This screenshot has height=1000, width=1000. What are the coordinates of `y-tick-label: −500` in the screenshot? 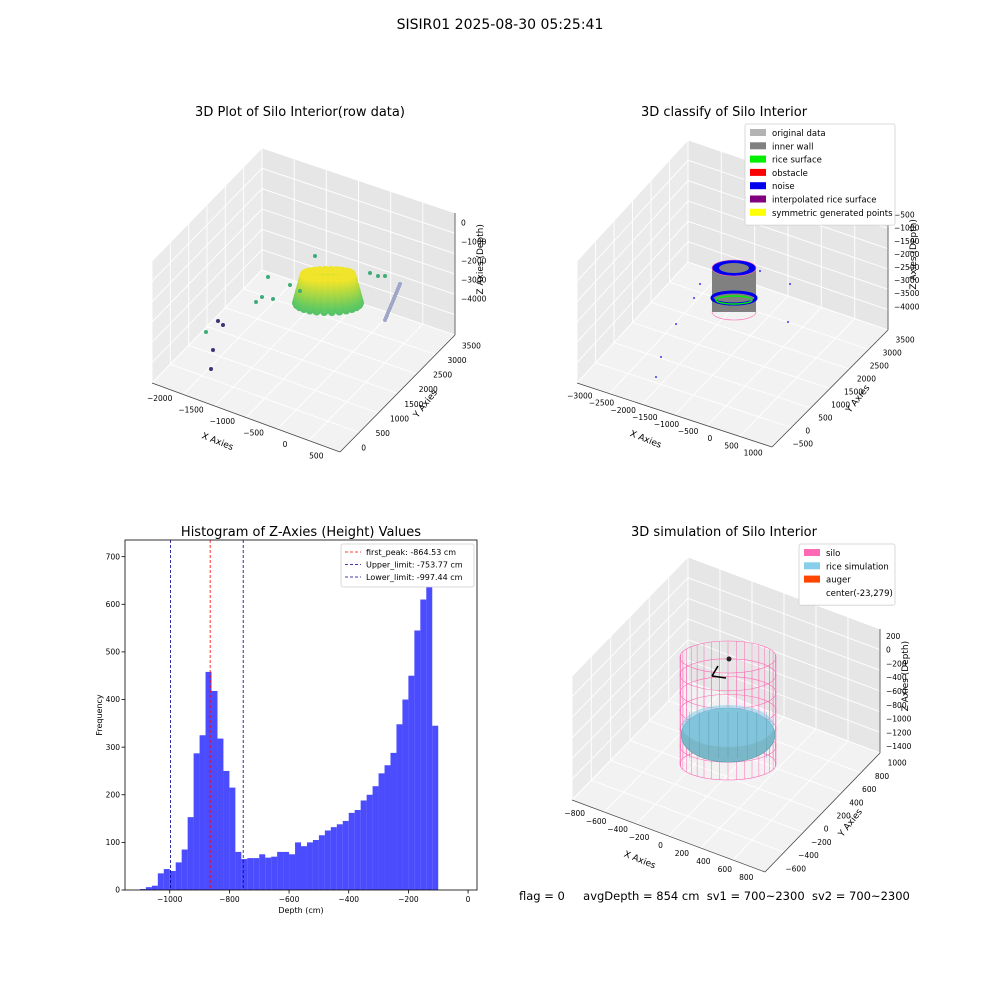 It's located at (802, 444).